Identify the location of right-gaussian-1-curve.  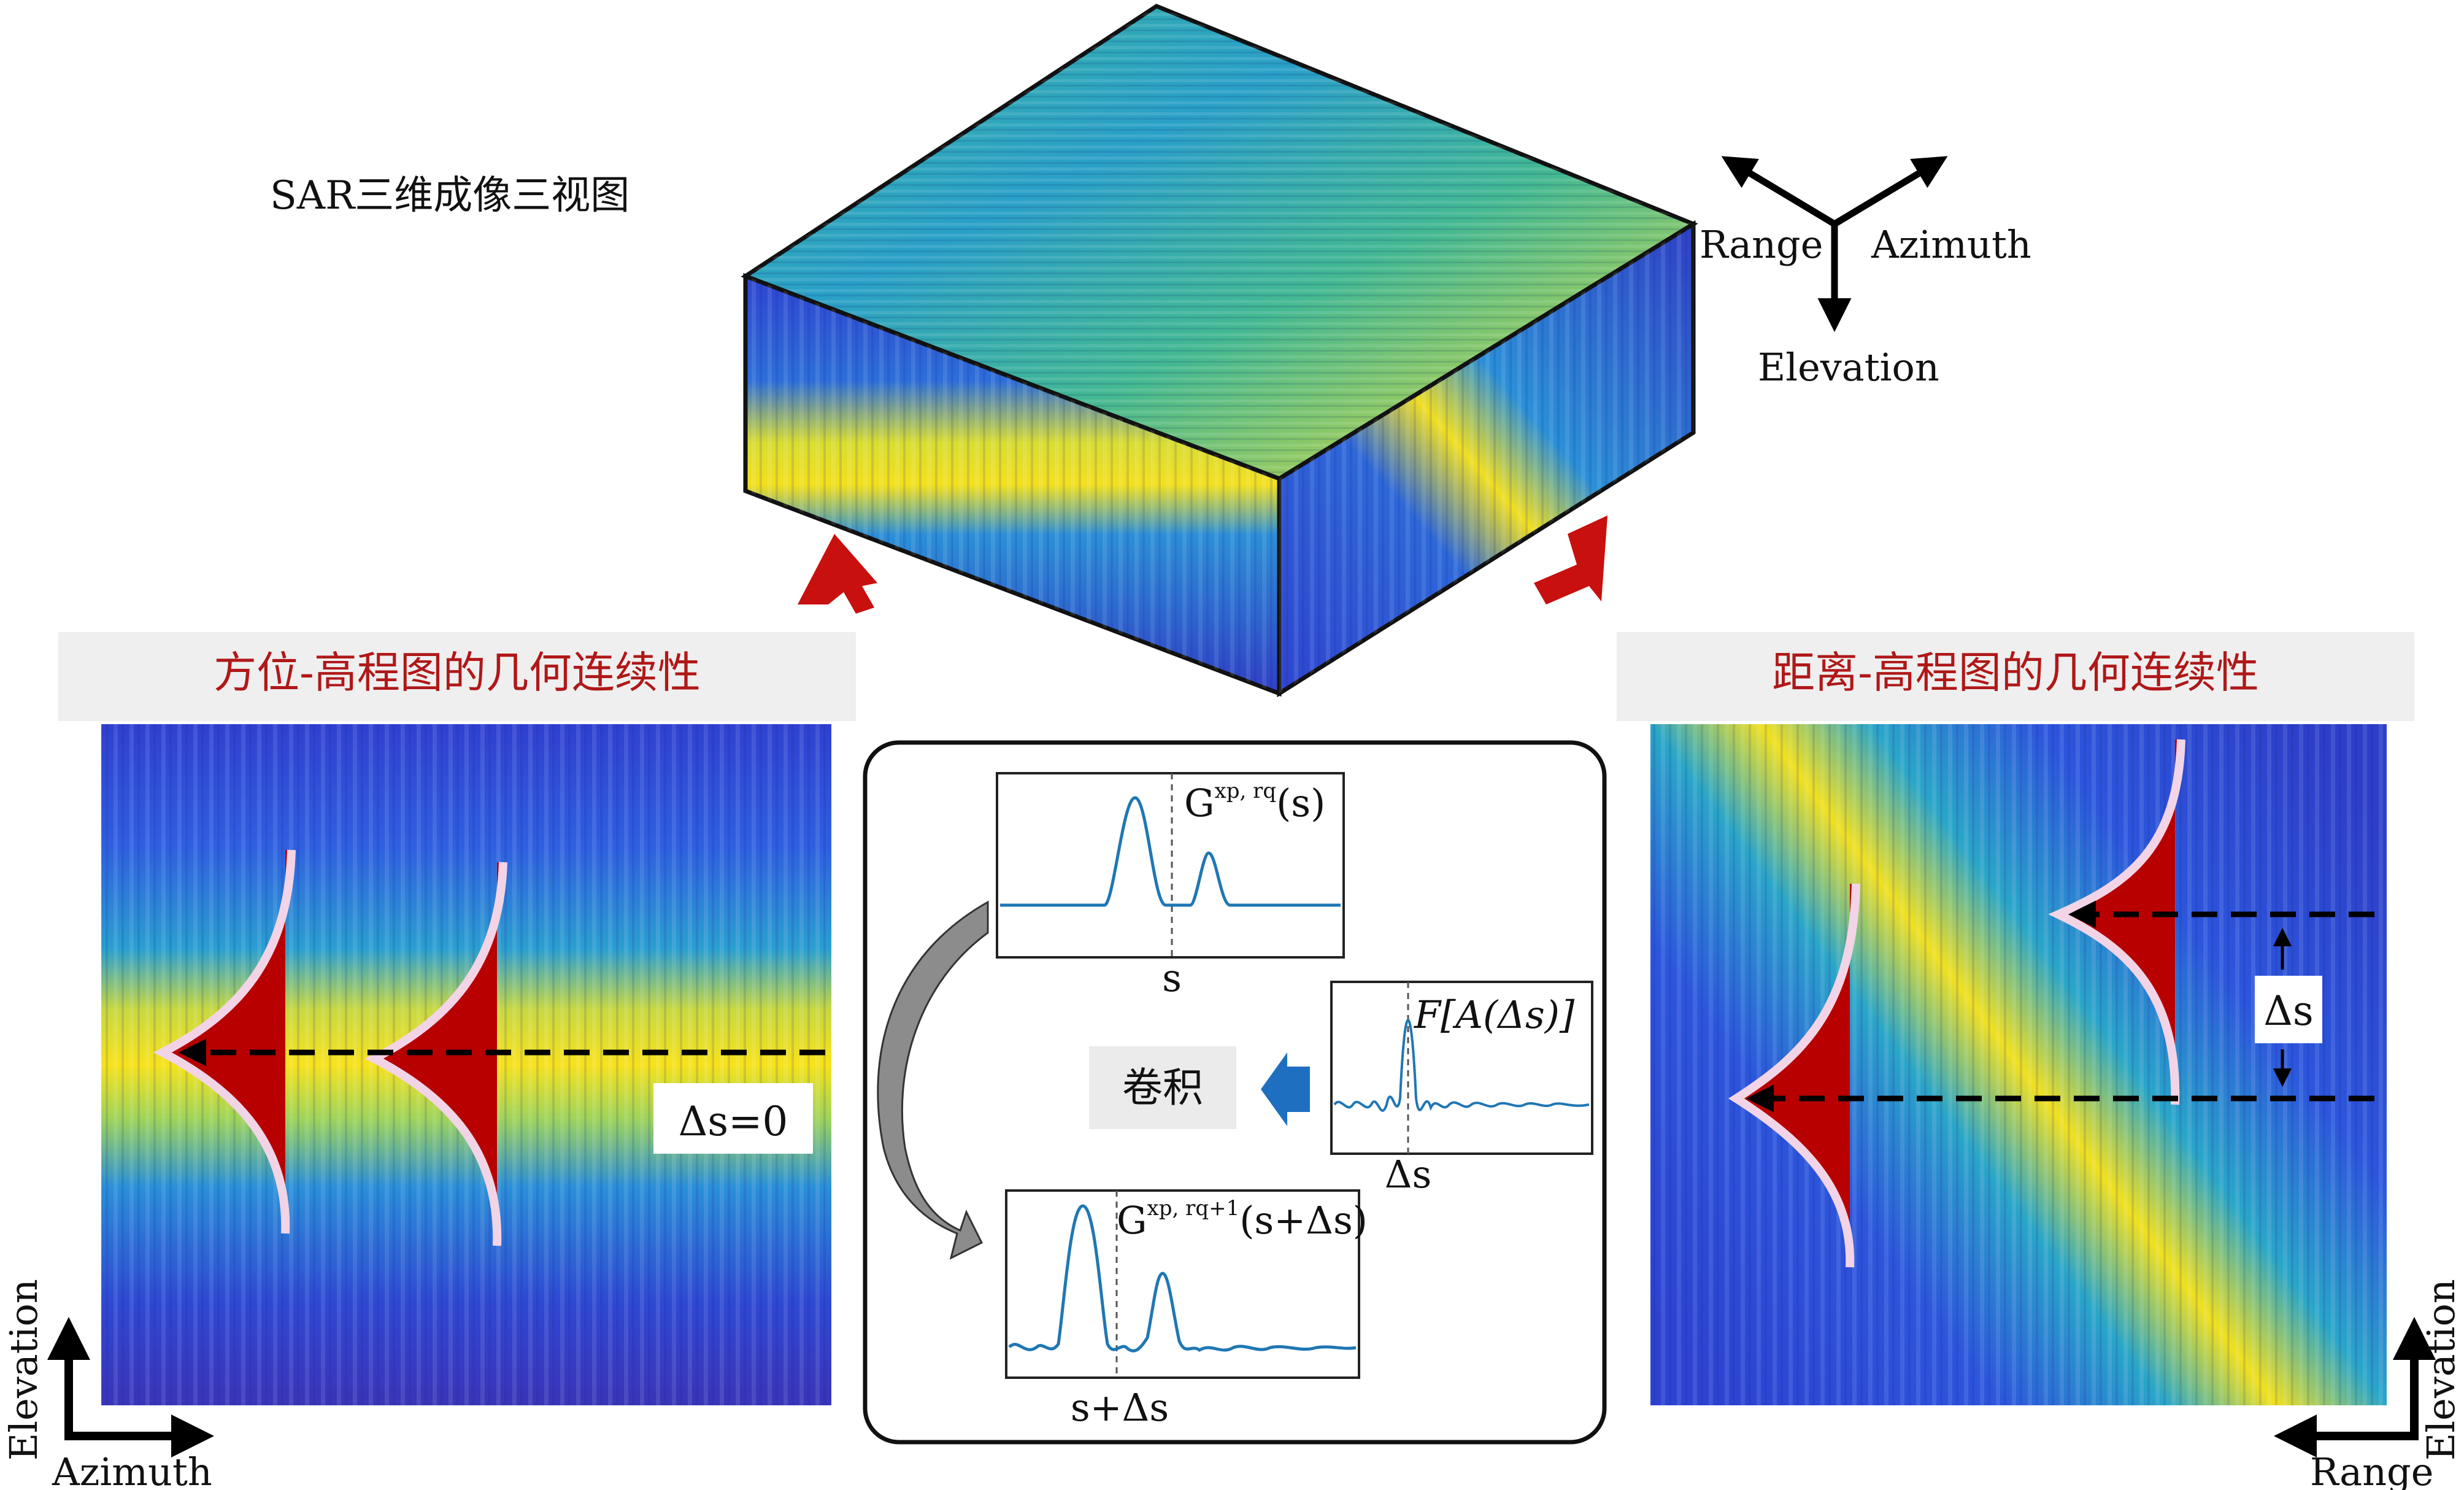
(1794, 1075).